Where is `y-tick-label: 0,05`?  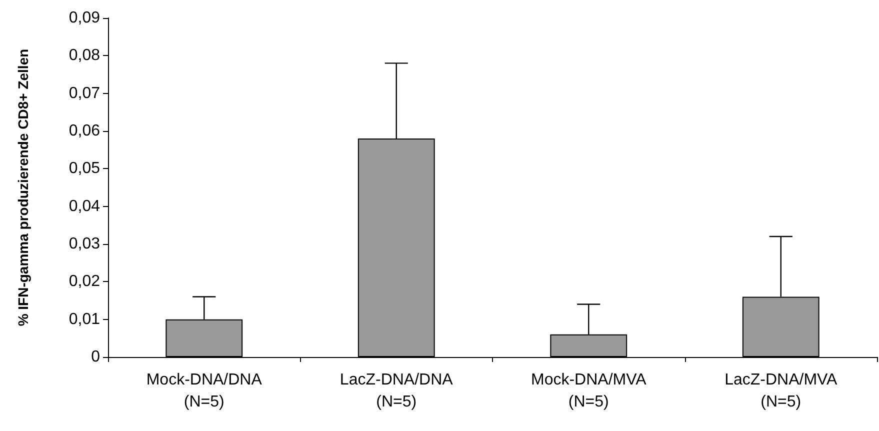
y-tick-label: 0,05 is located at coordinates (84, 169).